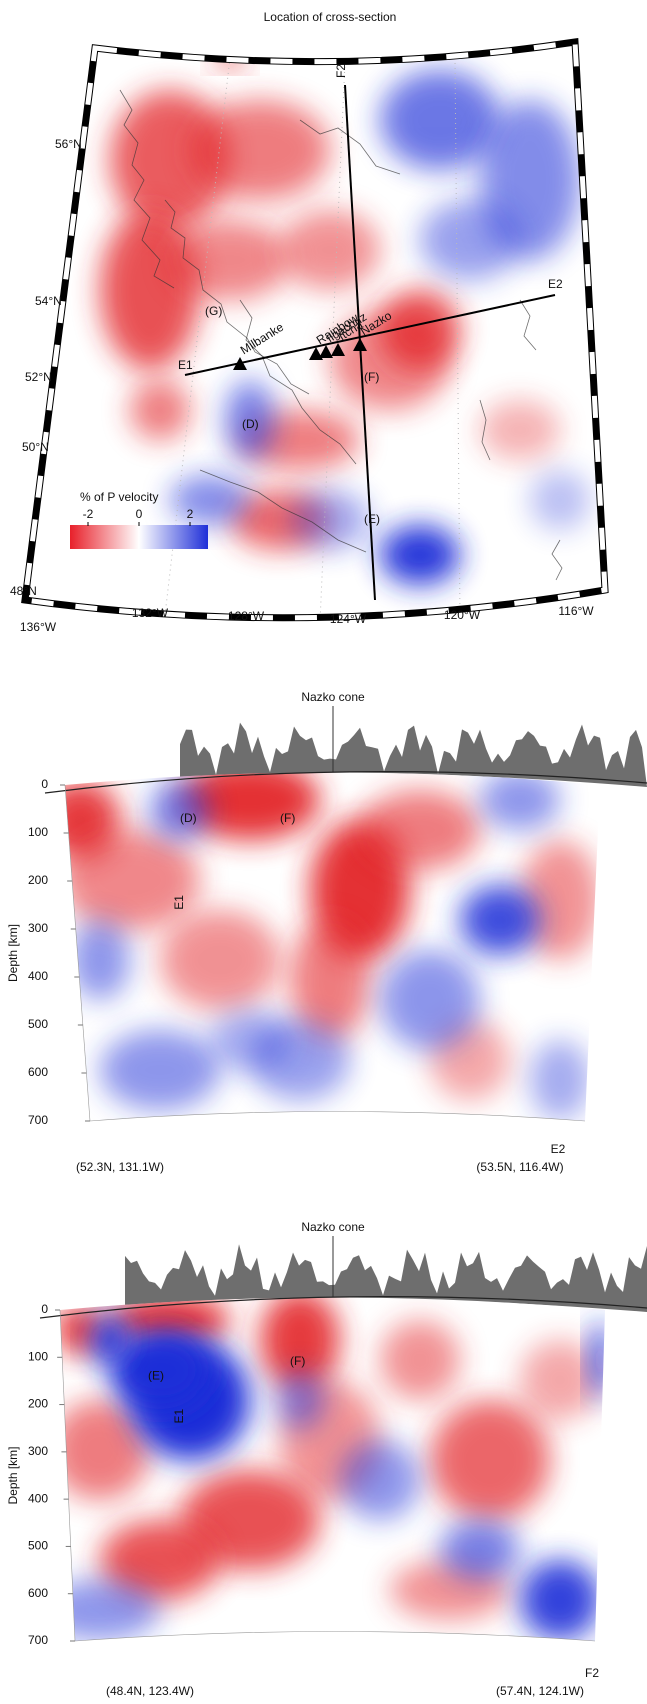 The width and height of the screenshot is (647, 1704). I want to click on end-coordinate: (53.5N, 116.4W), so click(519, 1167).